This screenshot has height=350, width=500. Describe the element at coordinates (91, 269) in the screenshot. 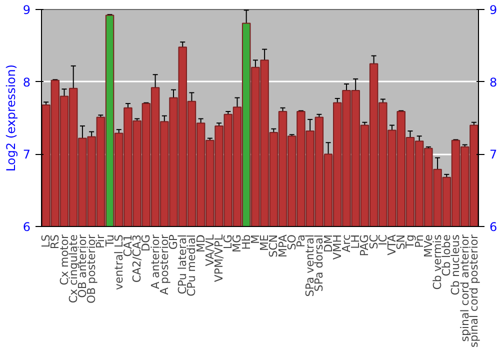

I see `x-tick-label: OB posterior` at that location.